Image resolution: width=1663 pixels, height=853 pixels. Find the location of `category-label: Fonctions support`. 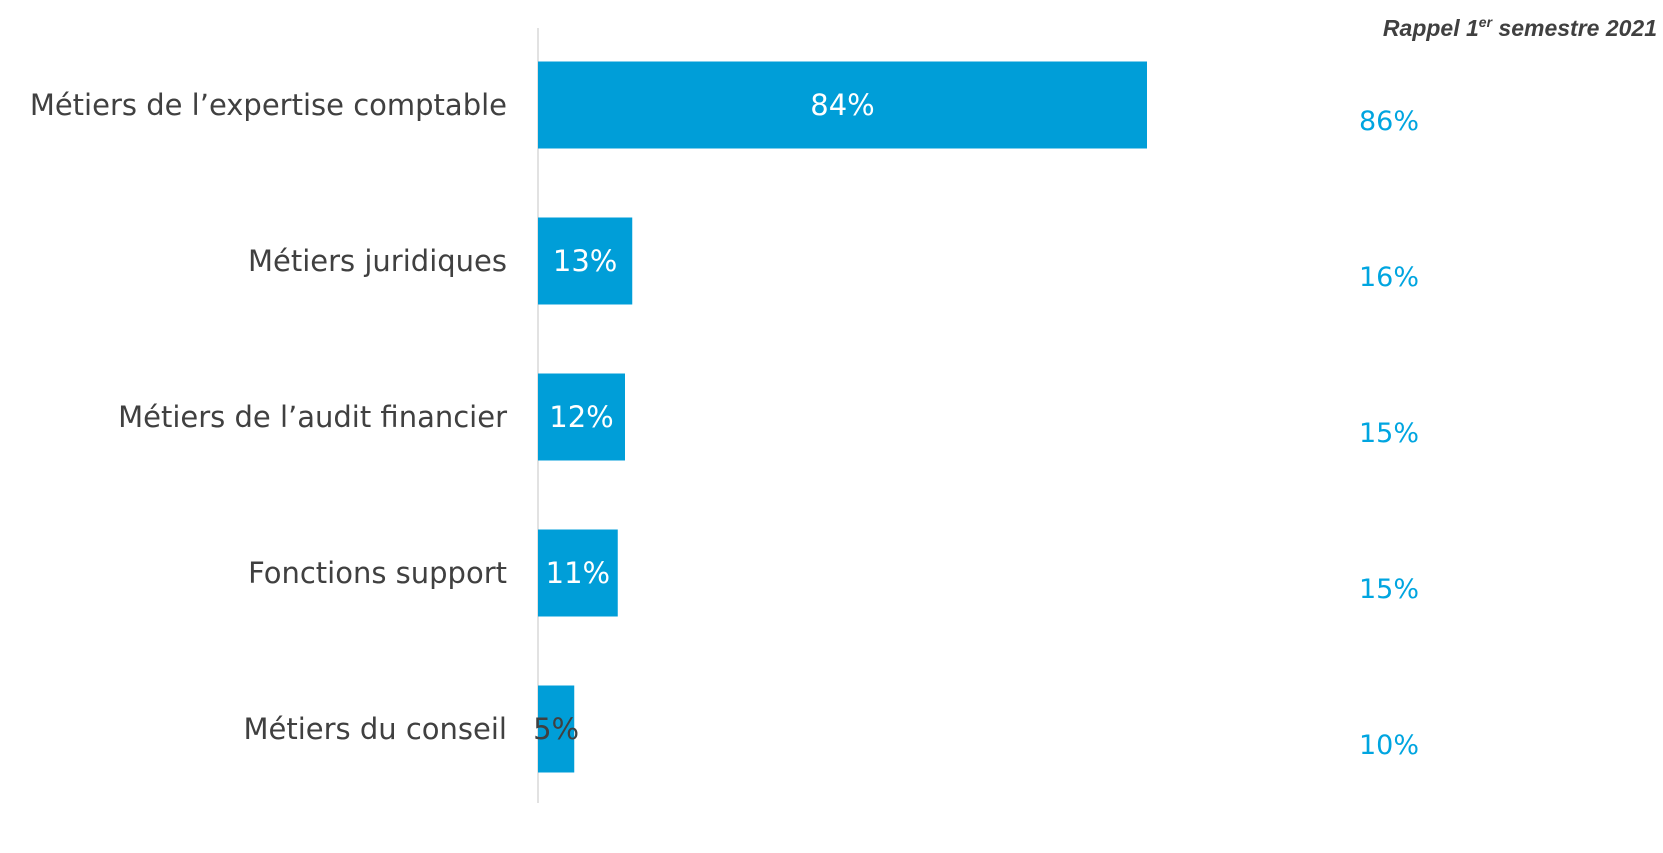

category-label: Fonctions support is located at coordinates (377, 573).